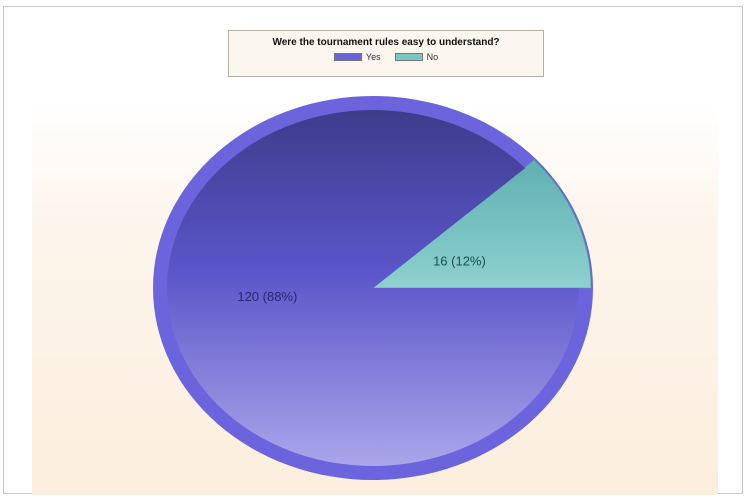  What do you see at coordinates (459, 260) in the screenshot?
I see `data-label-no: 16 (12%)` at bounding box center [459, 260].